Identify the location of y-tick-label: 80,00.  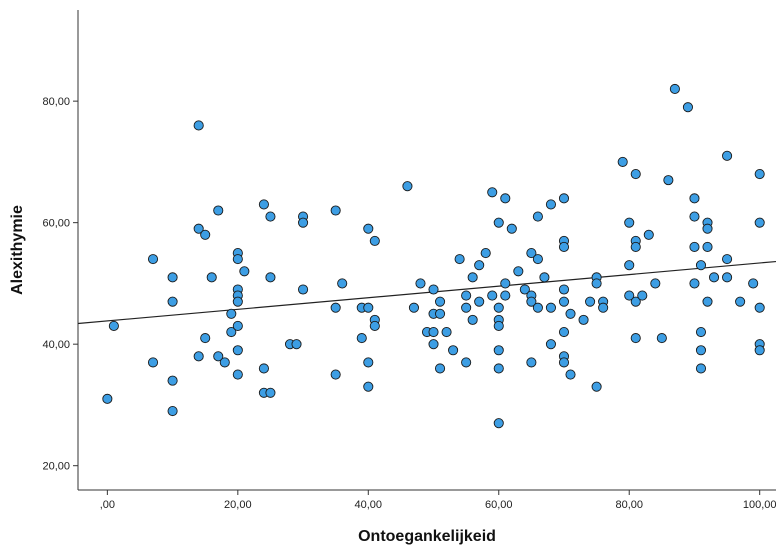
(56, 102).